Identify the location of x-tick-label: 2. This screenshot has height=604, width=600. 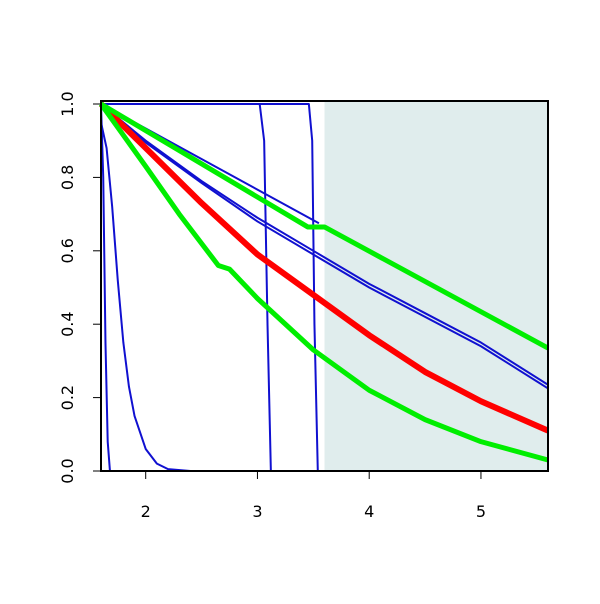
(146, 511).